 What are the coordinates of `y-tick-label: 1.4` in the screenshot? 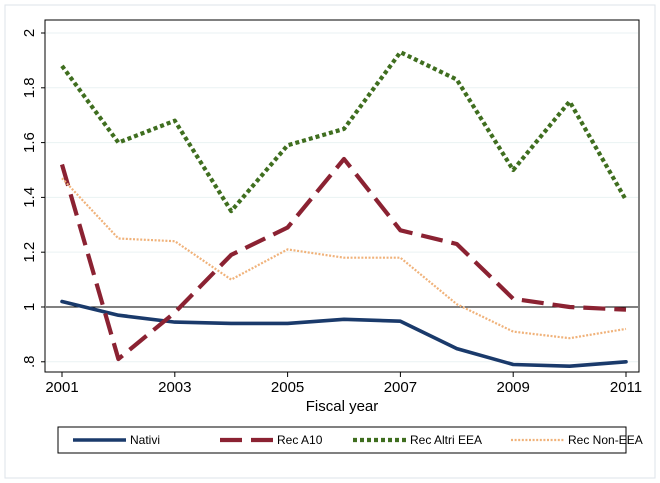 It's located at (29, 197).